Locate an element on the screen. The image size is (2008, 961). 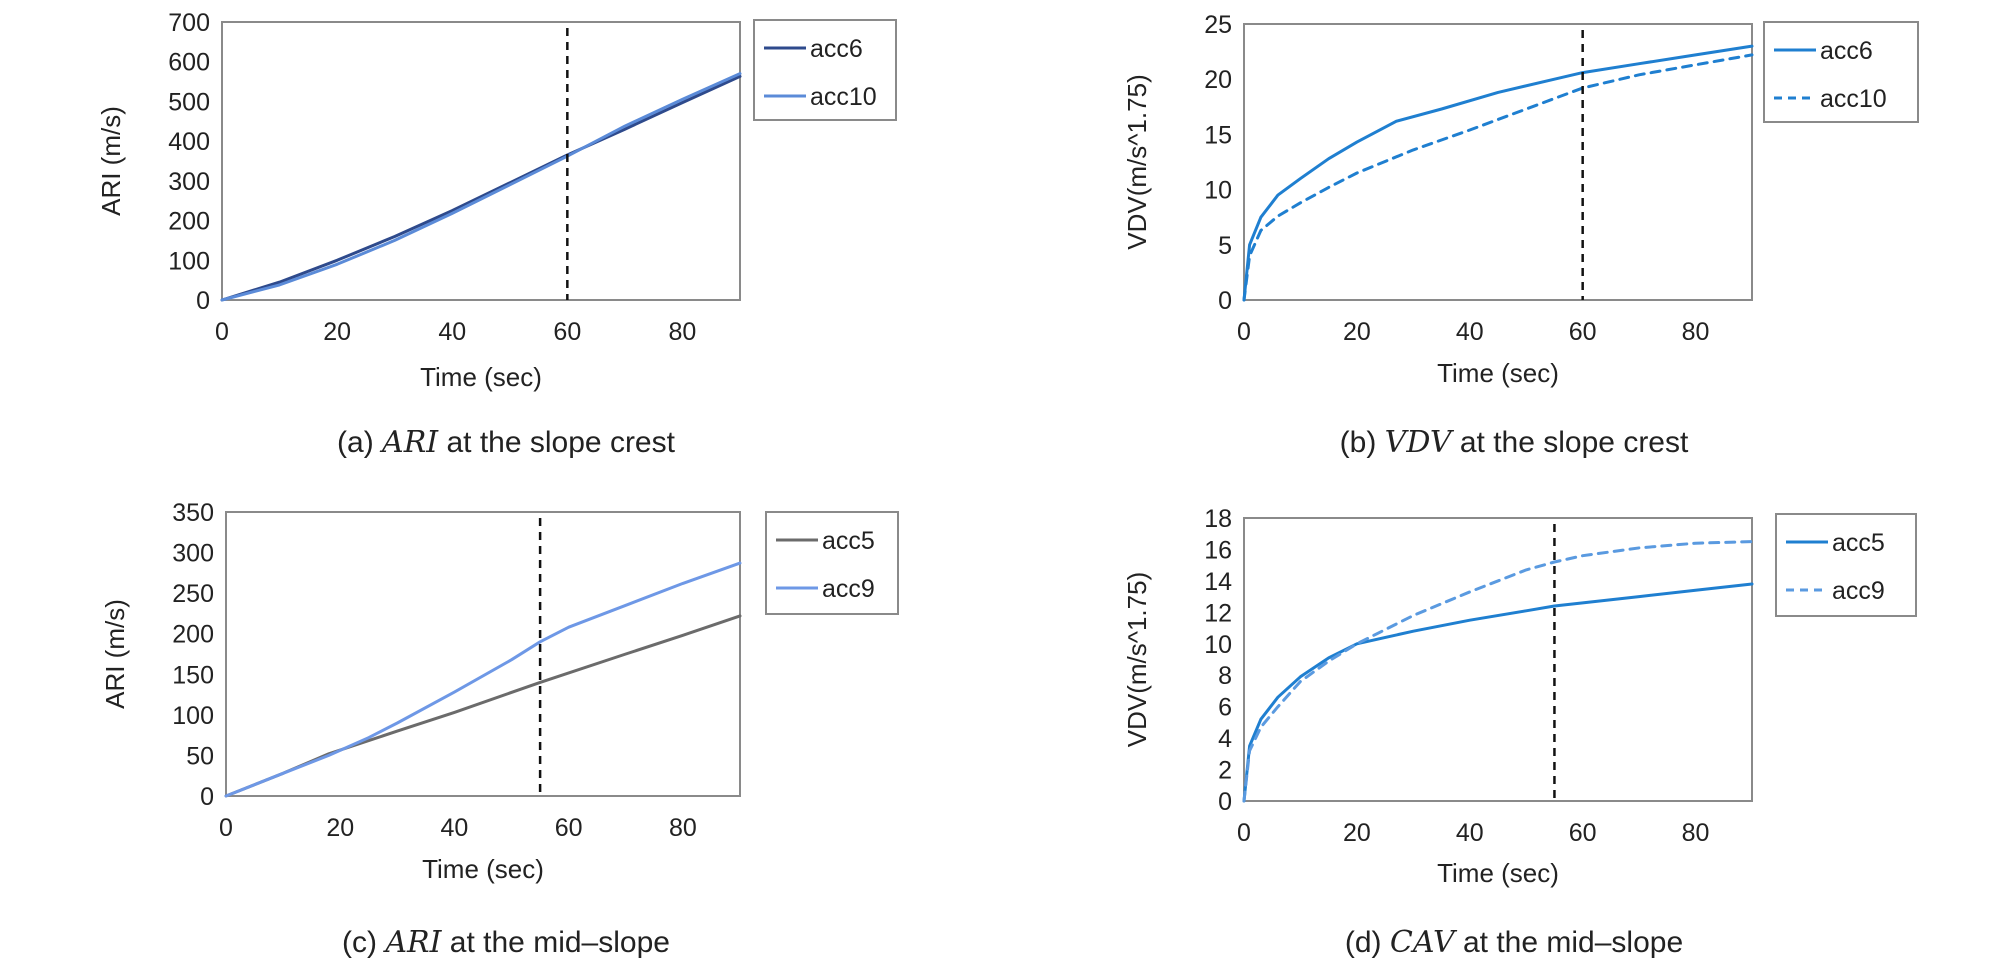
chart-d-x-tick-label: 80 is located at coordinates (1696, 833).